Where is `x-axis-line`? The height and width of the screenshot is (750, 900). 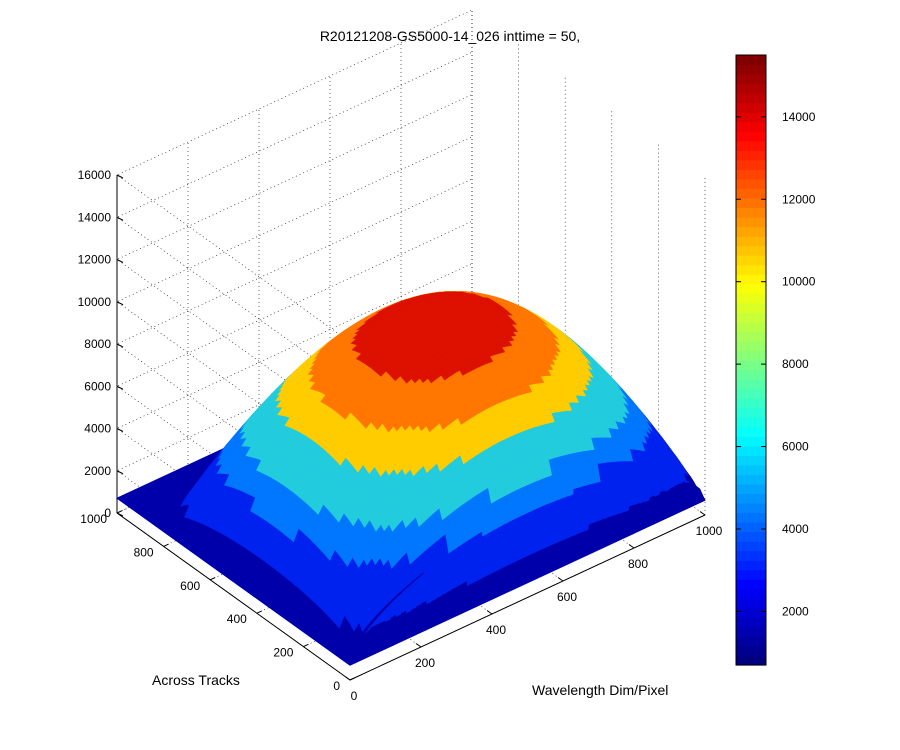
x-axis-line is located at coordinates (233, 596).